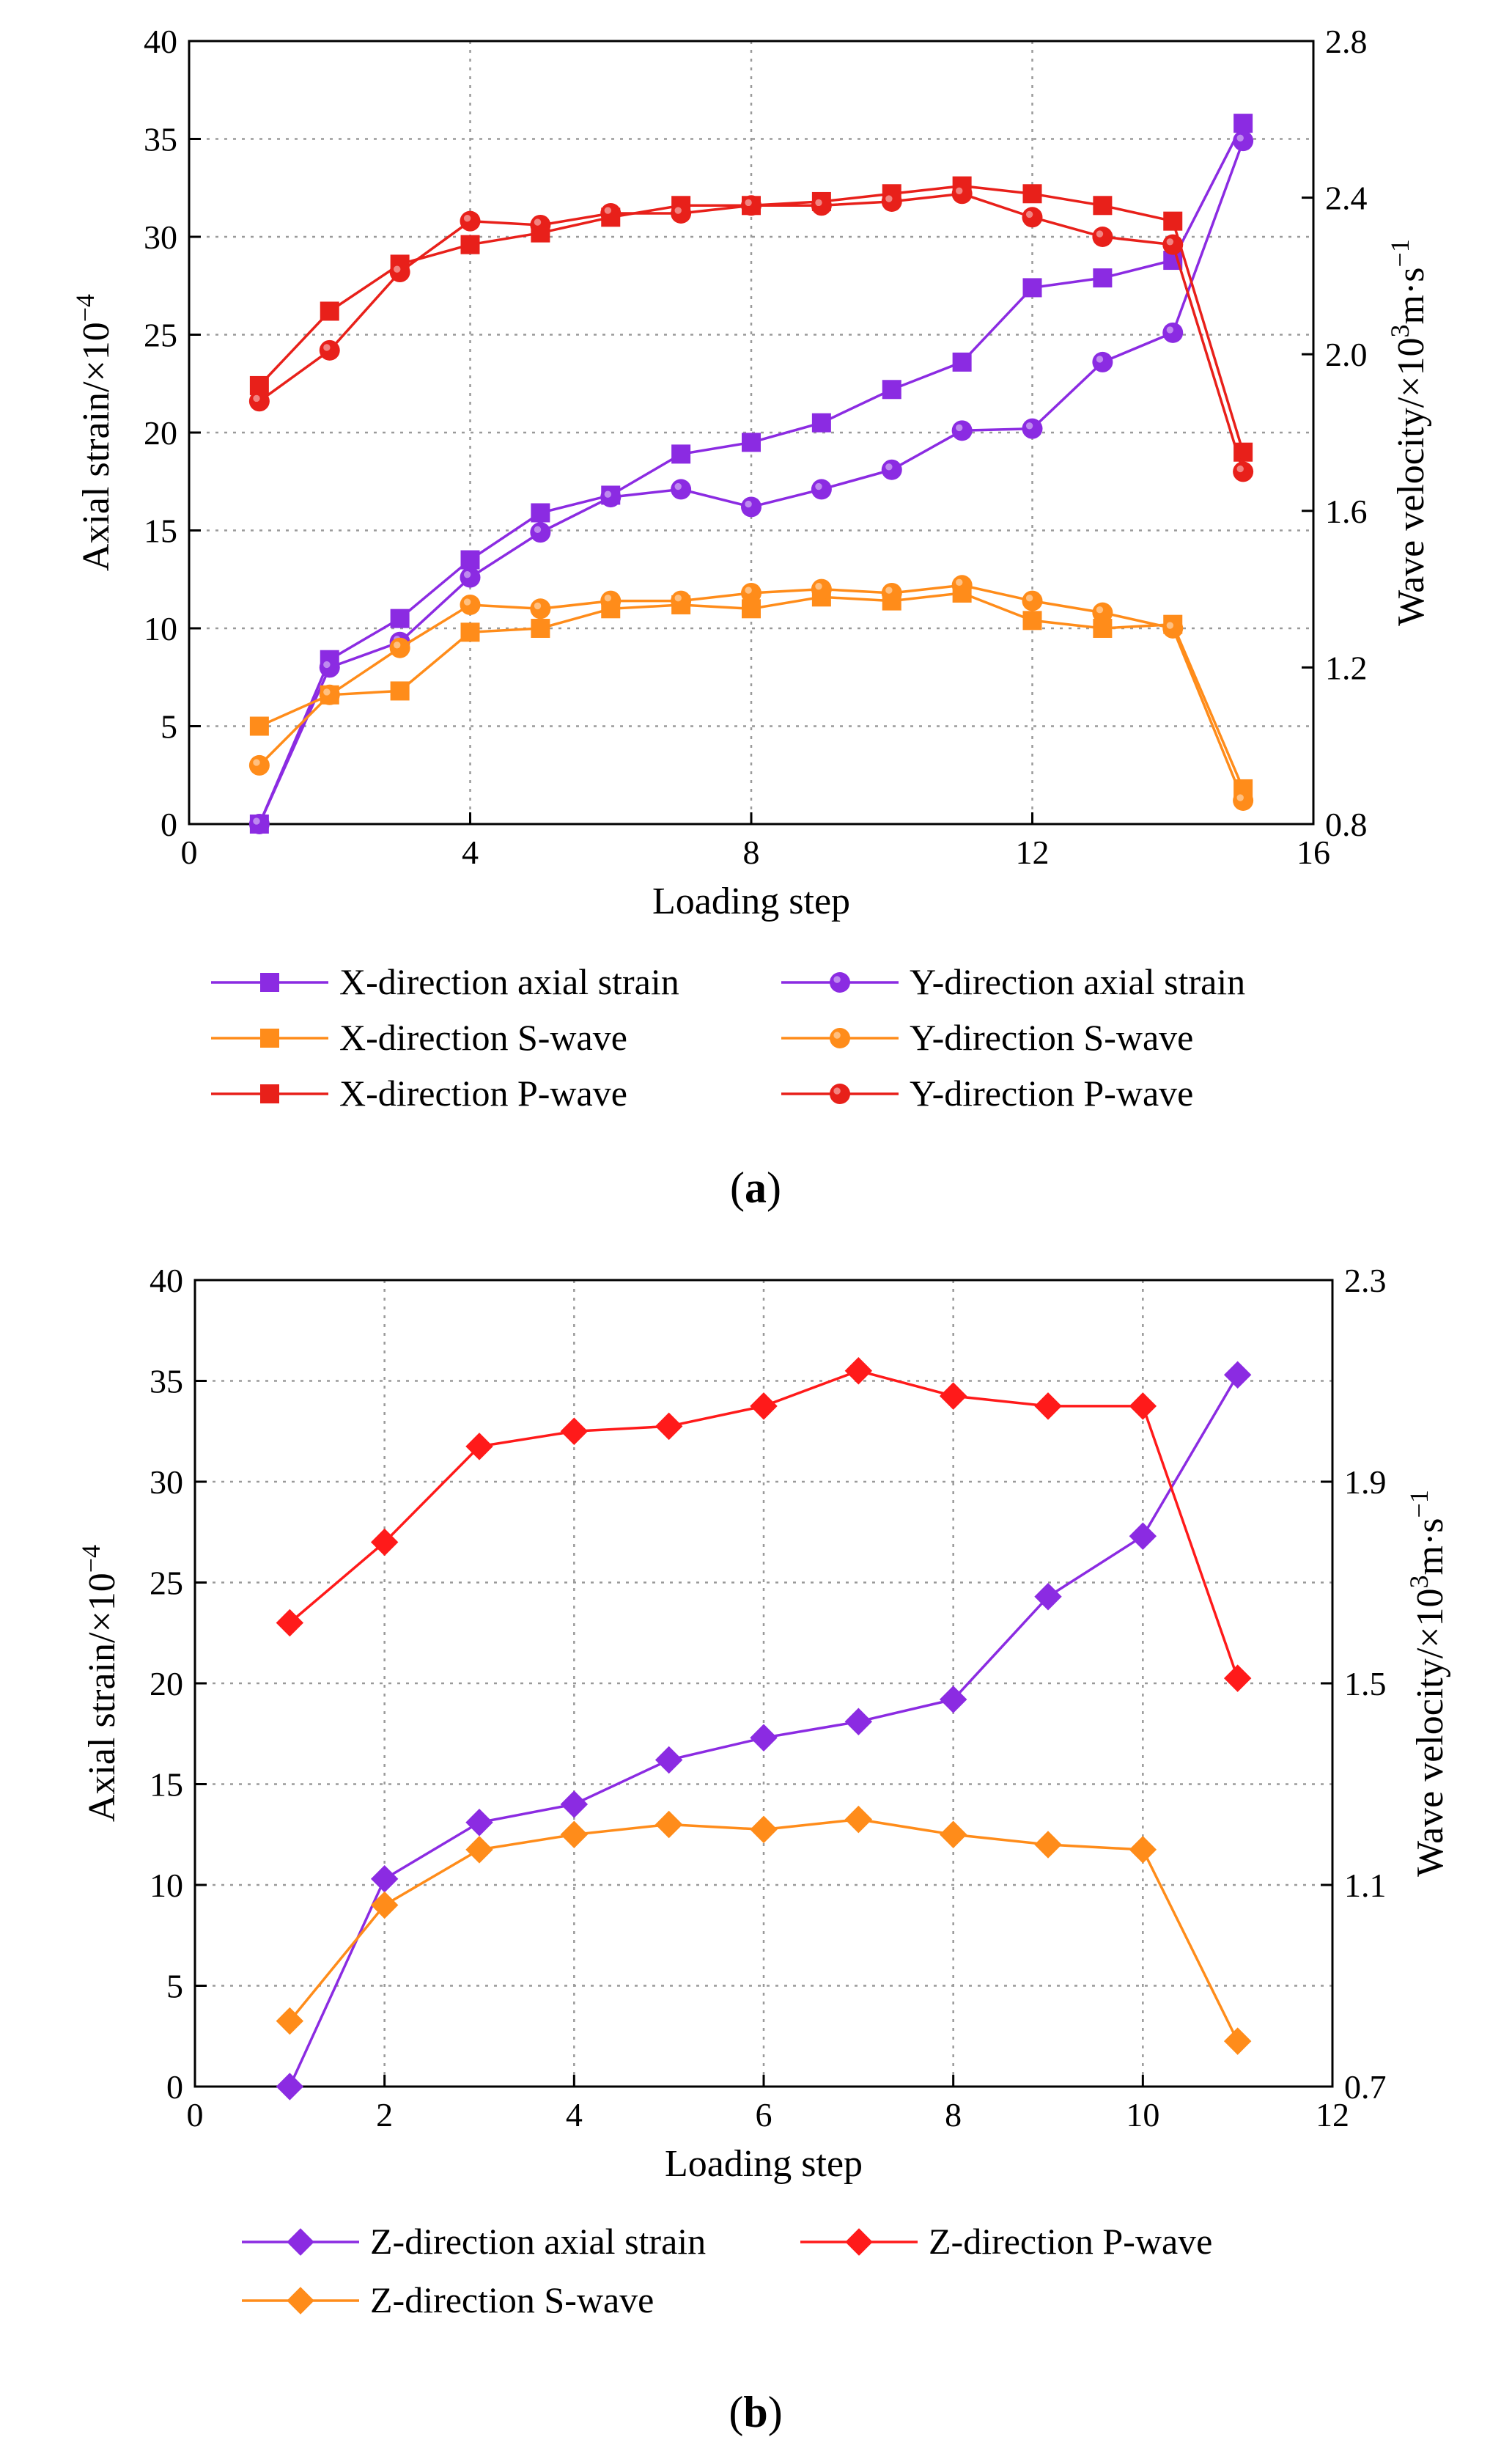  I want to click on panel-a-legend-entry-y-direction-s-wave: Y-direction S-wave, so click(987, 1037).